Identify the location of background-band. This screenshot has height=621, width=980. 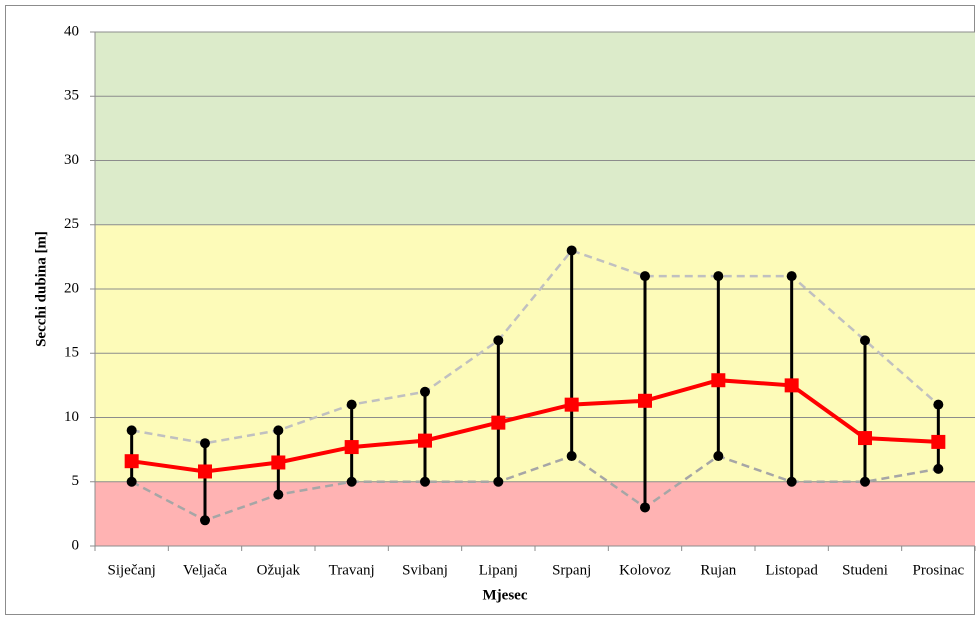
(535, 513).